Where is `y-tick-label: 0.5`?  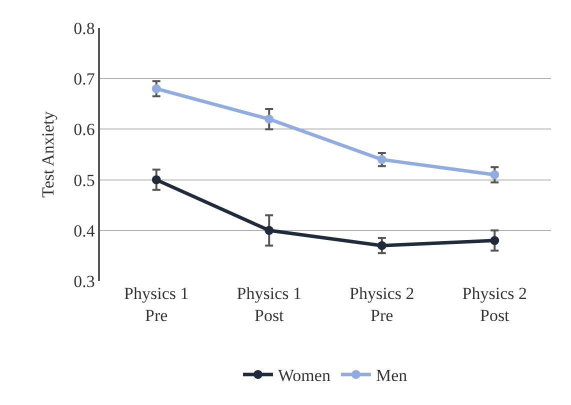 y-tick-label: 0.5 is located at coordinates (84, 180).